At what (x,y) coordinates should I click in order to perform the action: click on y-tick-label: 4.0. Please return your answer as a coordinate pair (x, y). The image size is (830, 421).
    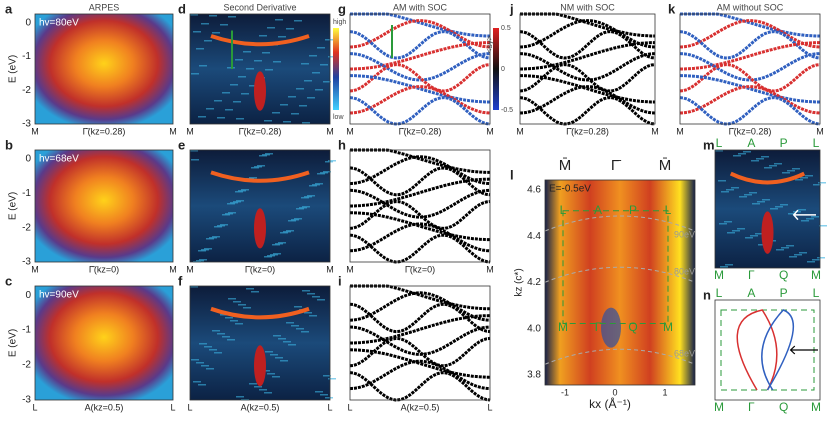
    Looking at the image, I should click on (534, 328).